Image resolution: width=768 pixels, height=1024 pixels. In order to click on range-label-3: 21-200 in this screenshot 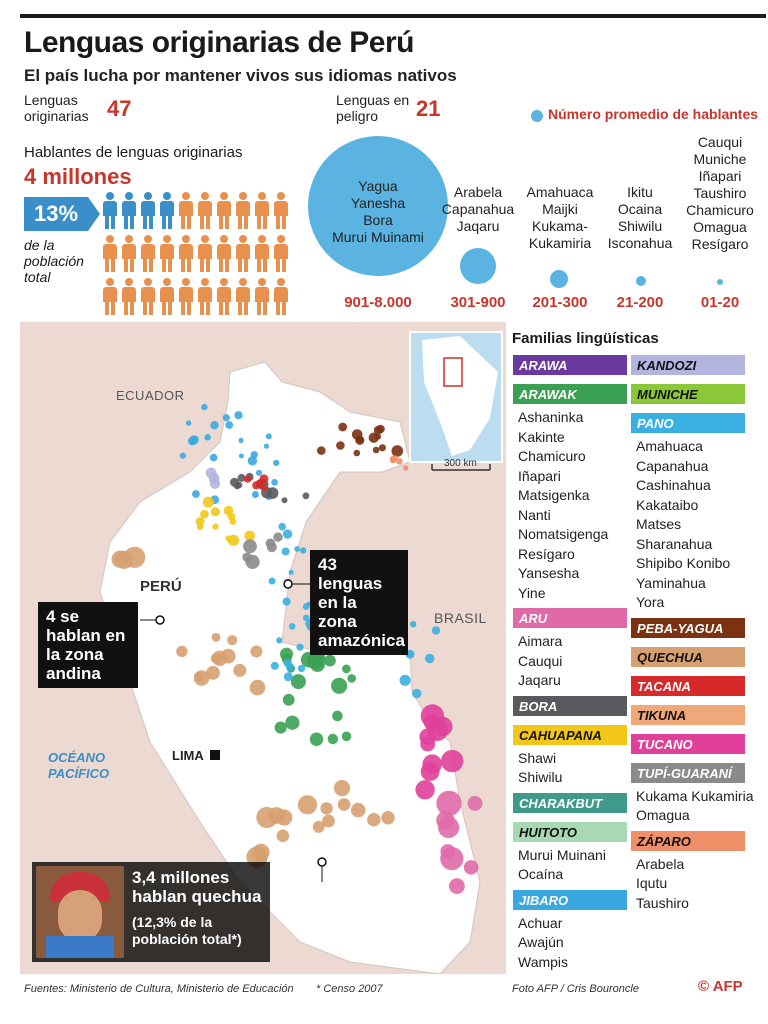, I will do `click(640, 302)`.